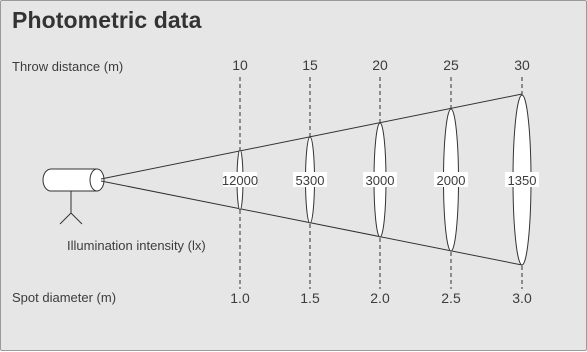 This screenshot has height=352, width=587. Describe the element at coordinates (107, 20) in the screenshot. I see `panel-title: Photometric data` at that location.